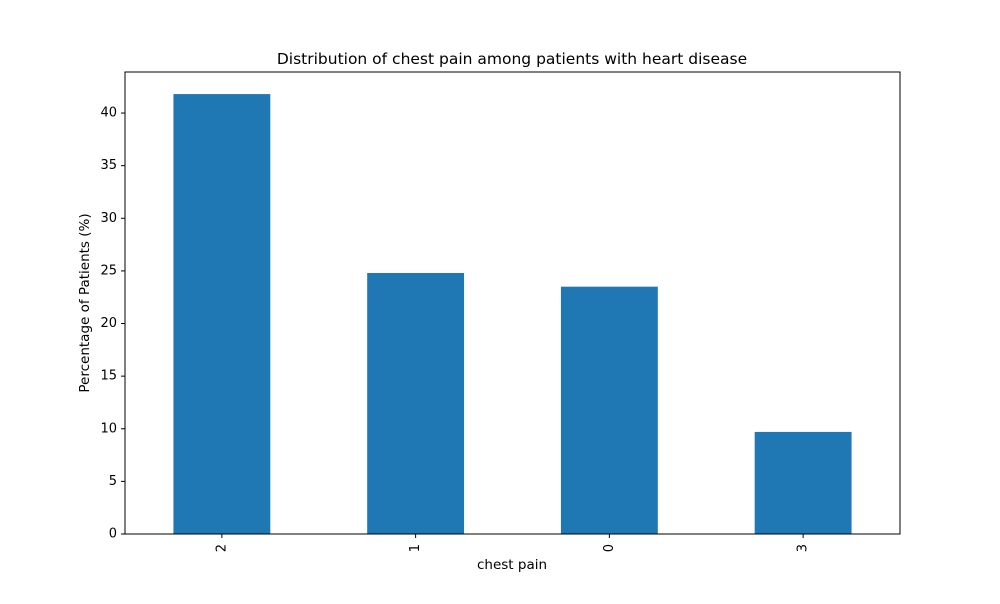 This screenshot has height=604, width=1000. Describe the element at coordinates (803, 548) in the screenshot. I see `x-tick-label: 3` at that location.